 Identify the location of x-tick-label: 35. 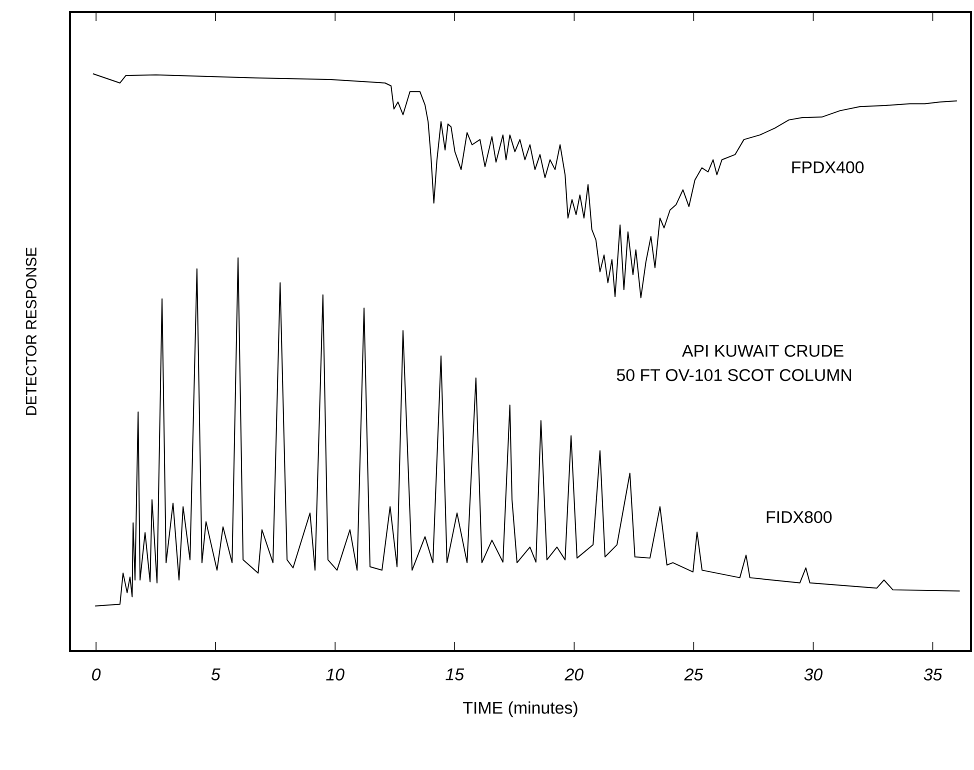
(933, 674).